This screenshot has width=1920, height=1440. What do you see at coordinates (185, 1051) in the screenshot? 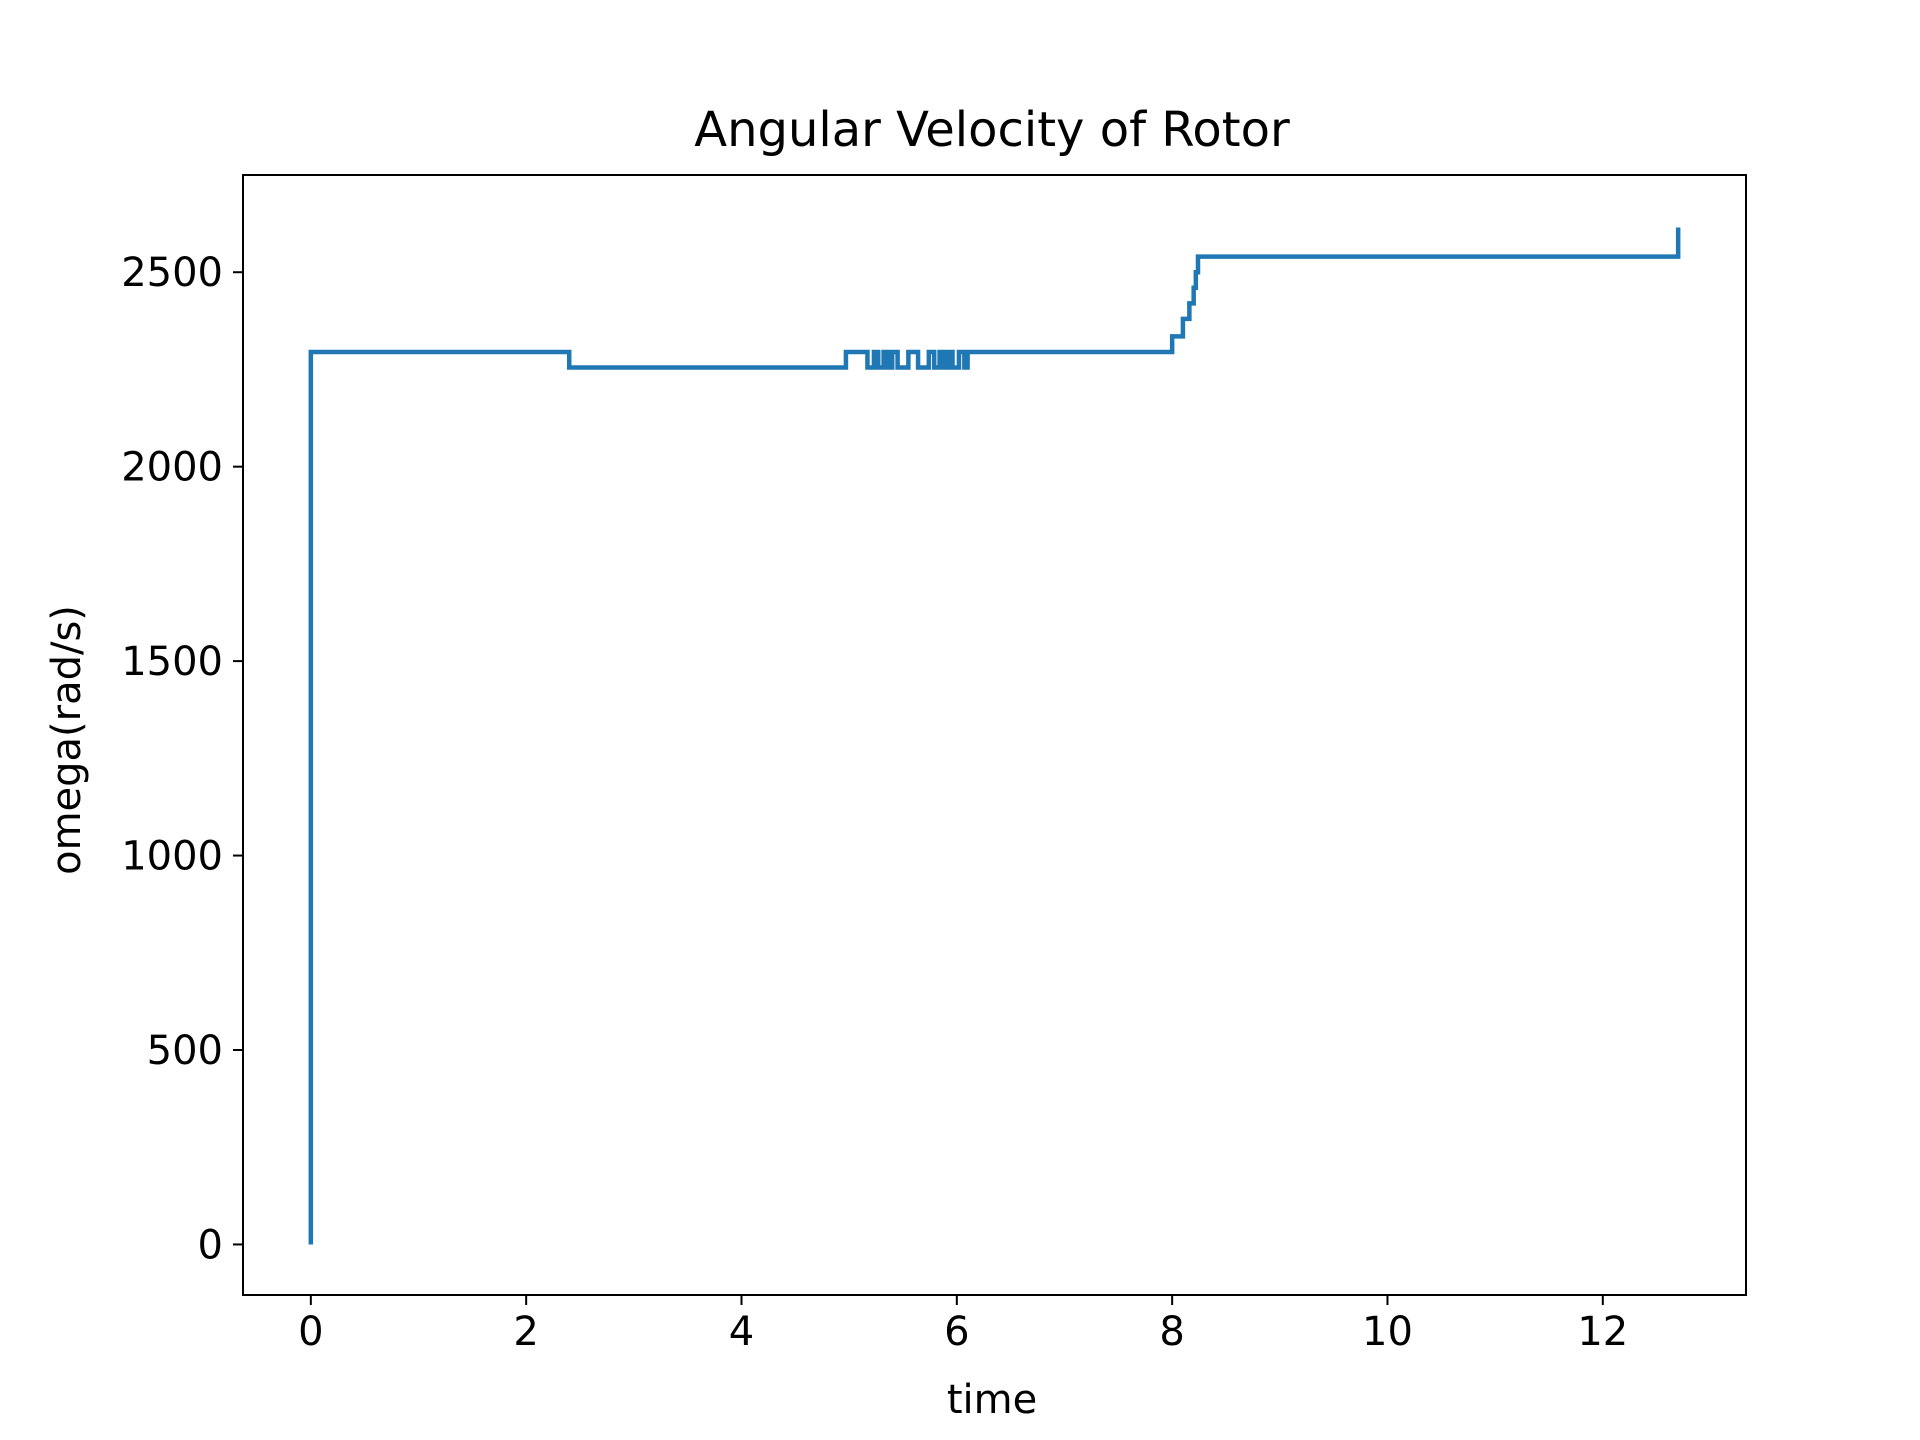
I see `y-tick-label: 500` at bounding box center [185, 1051].